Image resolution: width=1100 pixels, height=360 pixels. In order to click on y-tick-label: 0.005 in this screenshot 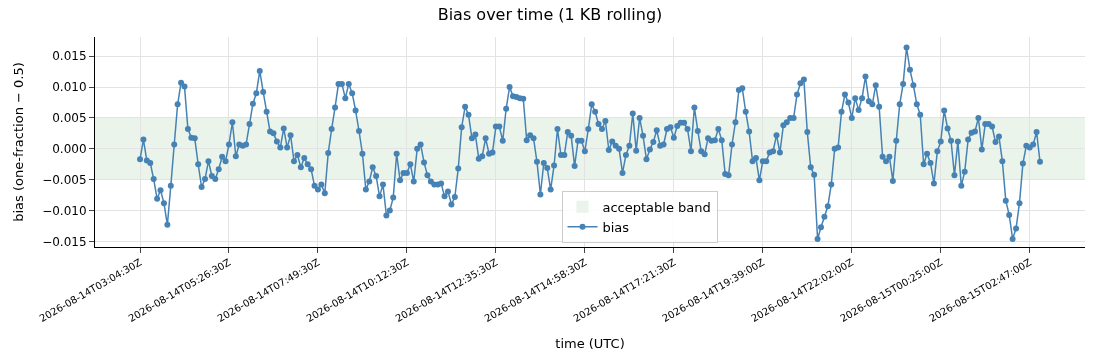, I will do `click(69, 118)`.